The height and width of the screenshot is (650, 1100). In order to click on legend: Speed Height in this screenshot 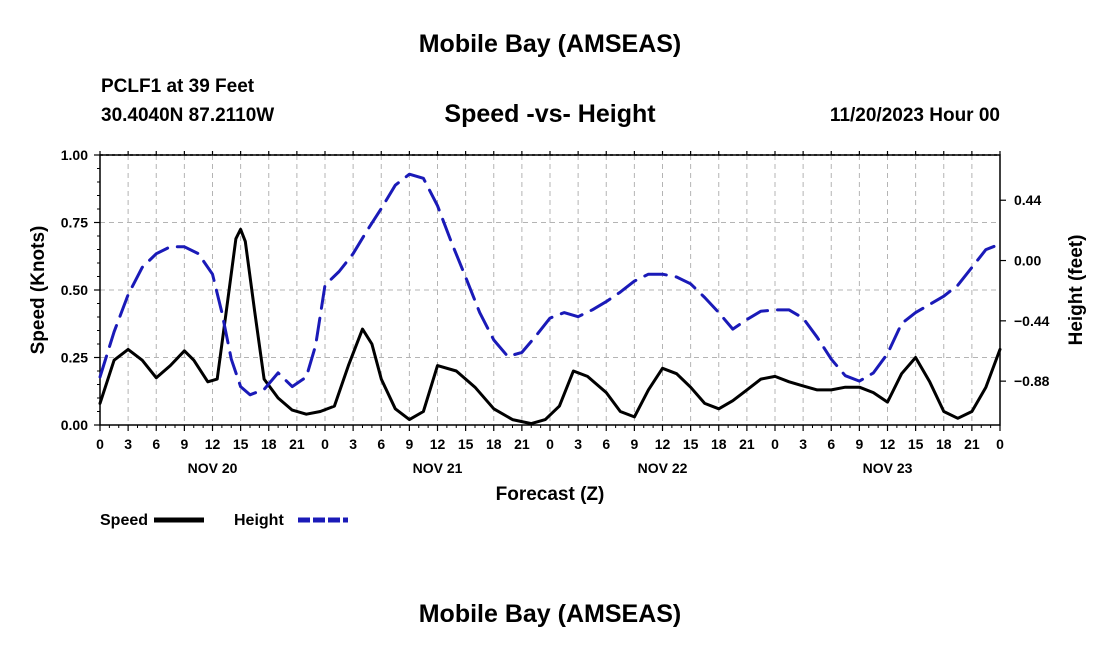, I will do `click(224, 520)`.